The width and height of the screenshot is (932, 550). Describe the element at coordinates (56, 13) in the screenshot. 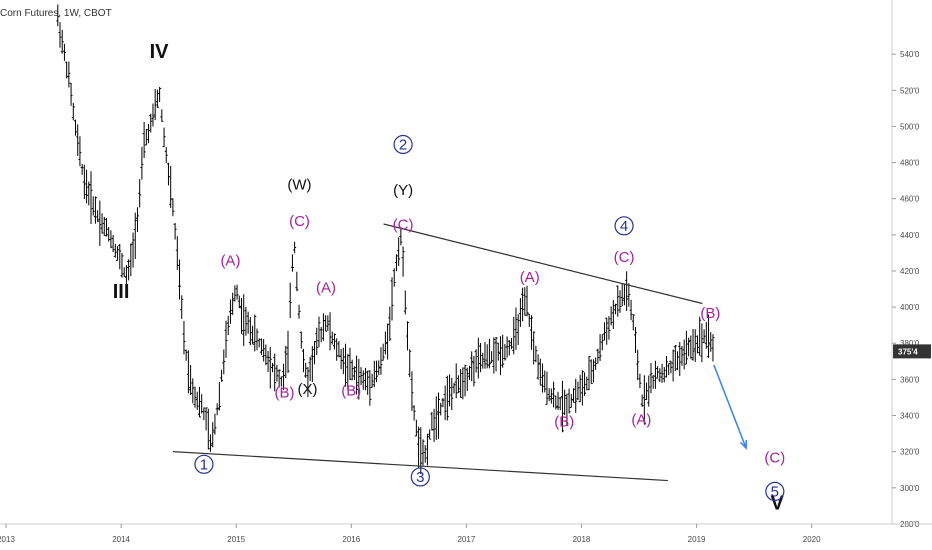

I see `chart-title: Corn Futures, 1W, CBOT` at that location.